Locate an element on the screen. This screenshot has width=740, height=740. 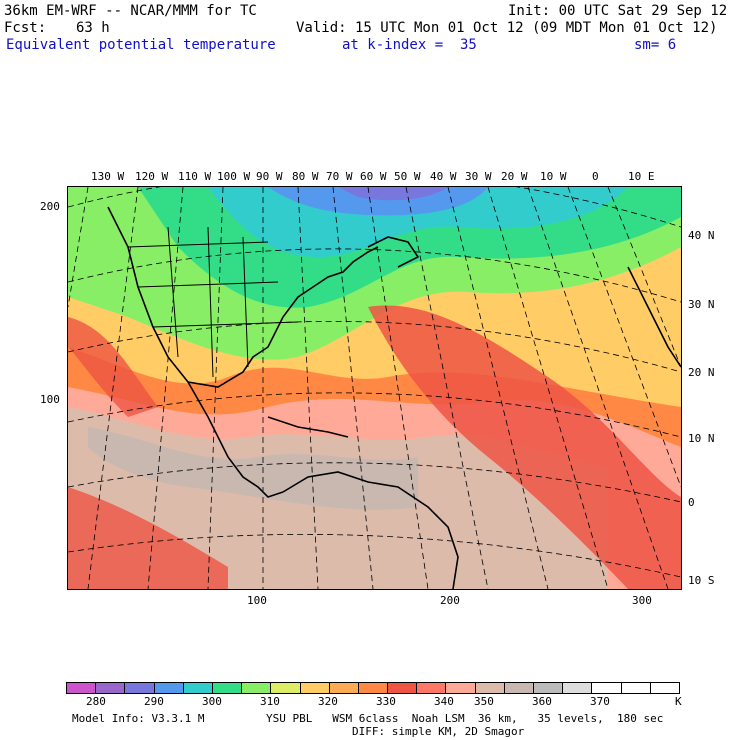
lon-label: 60 W is located at coordinates (373, 176).